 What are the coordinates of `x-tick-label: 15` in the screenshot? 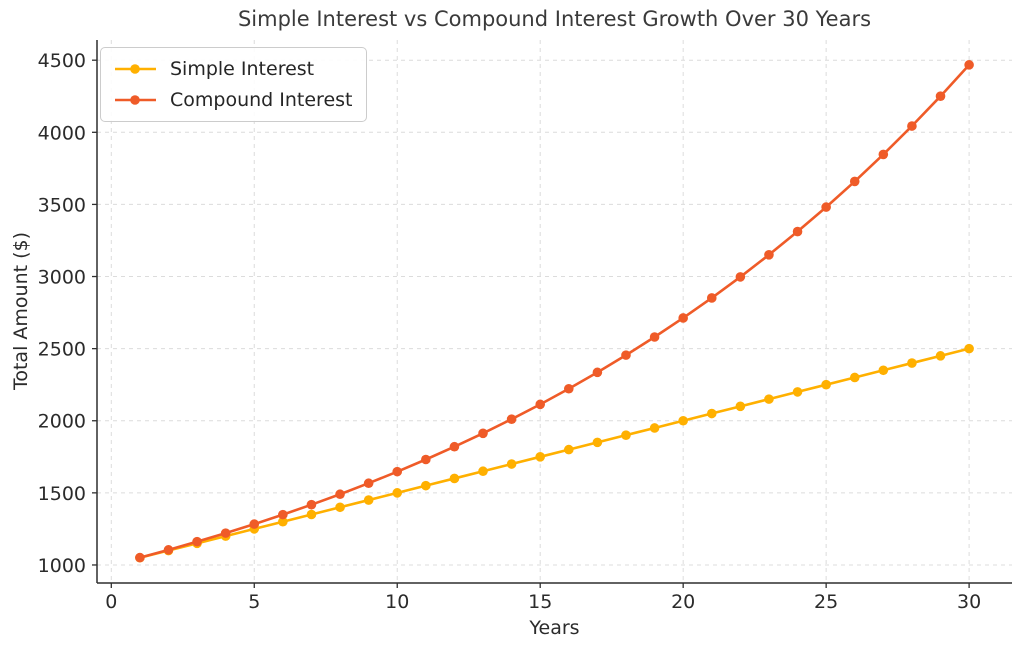 It's located at (540, 602).